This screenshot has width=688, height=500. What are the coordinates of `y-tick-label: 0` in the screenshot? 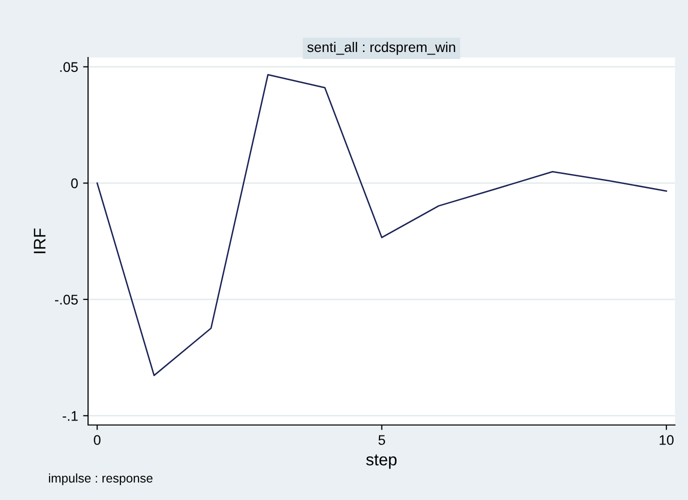 It's located at (74, 183).